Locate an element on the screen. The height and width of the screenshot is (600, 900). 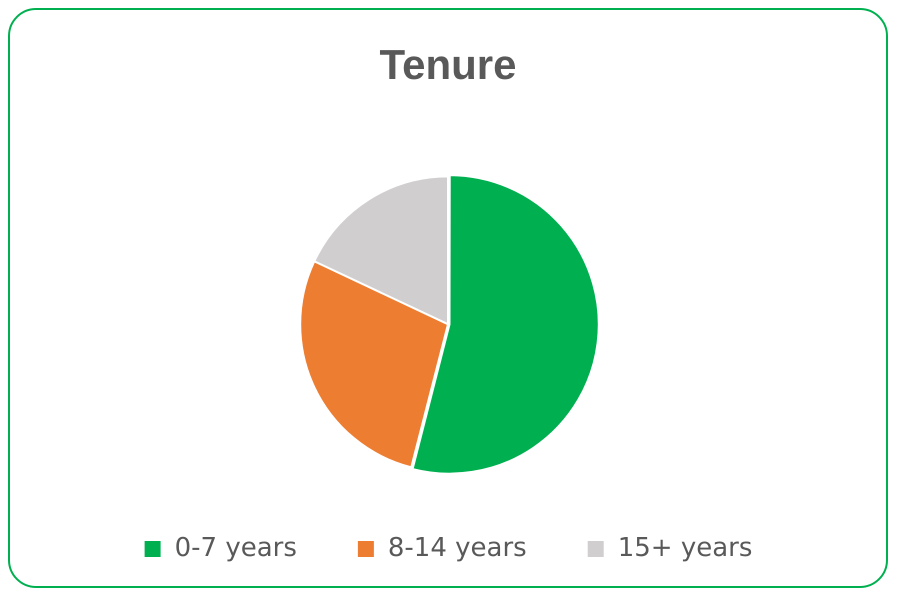
chart-title: Tenure is located at coordinates (448, 64).